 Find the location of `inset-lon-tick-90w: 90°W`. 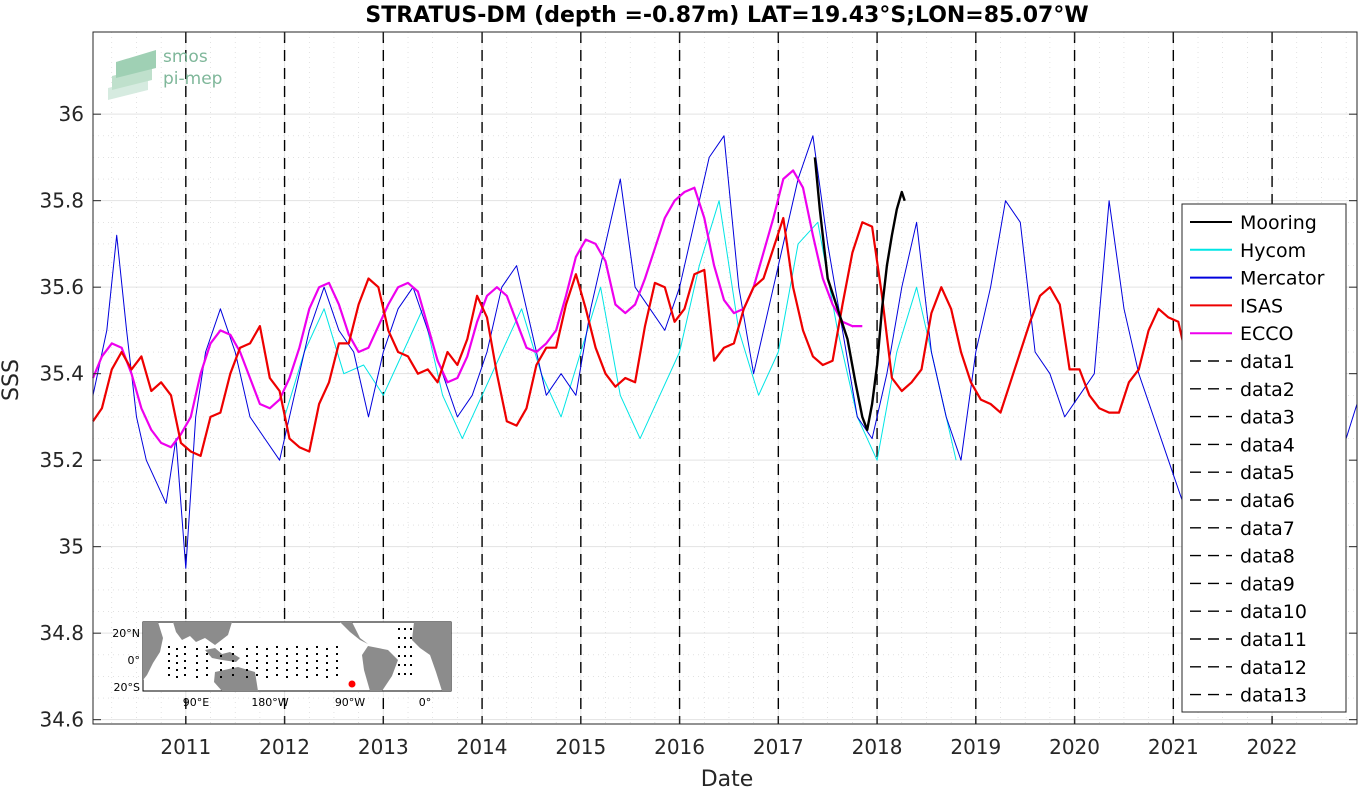

inset-lon-tick-90w: 90°W is located at coordinates (350, 702).